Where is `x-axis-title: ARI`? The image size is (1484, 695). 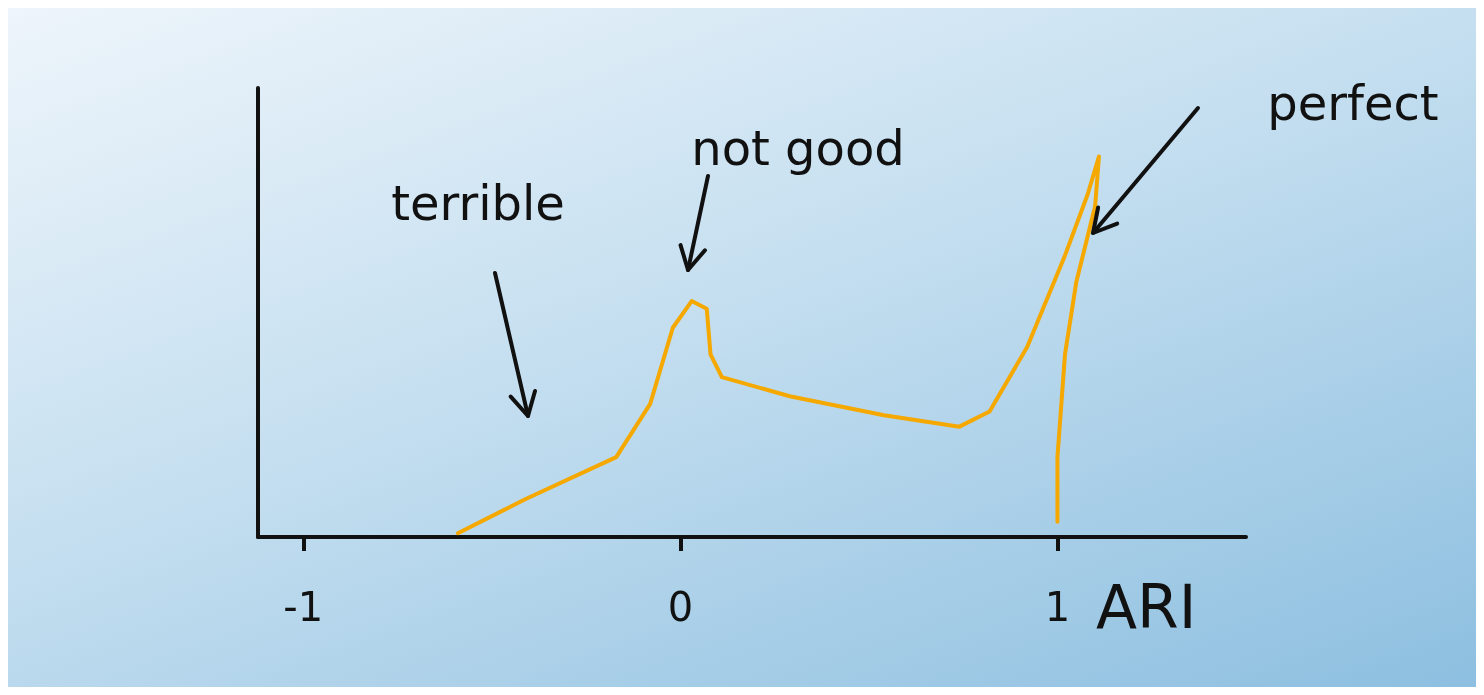 x-axis-title: ARI is located at coordinates (1146, 607).